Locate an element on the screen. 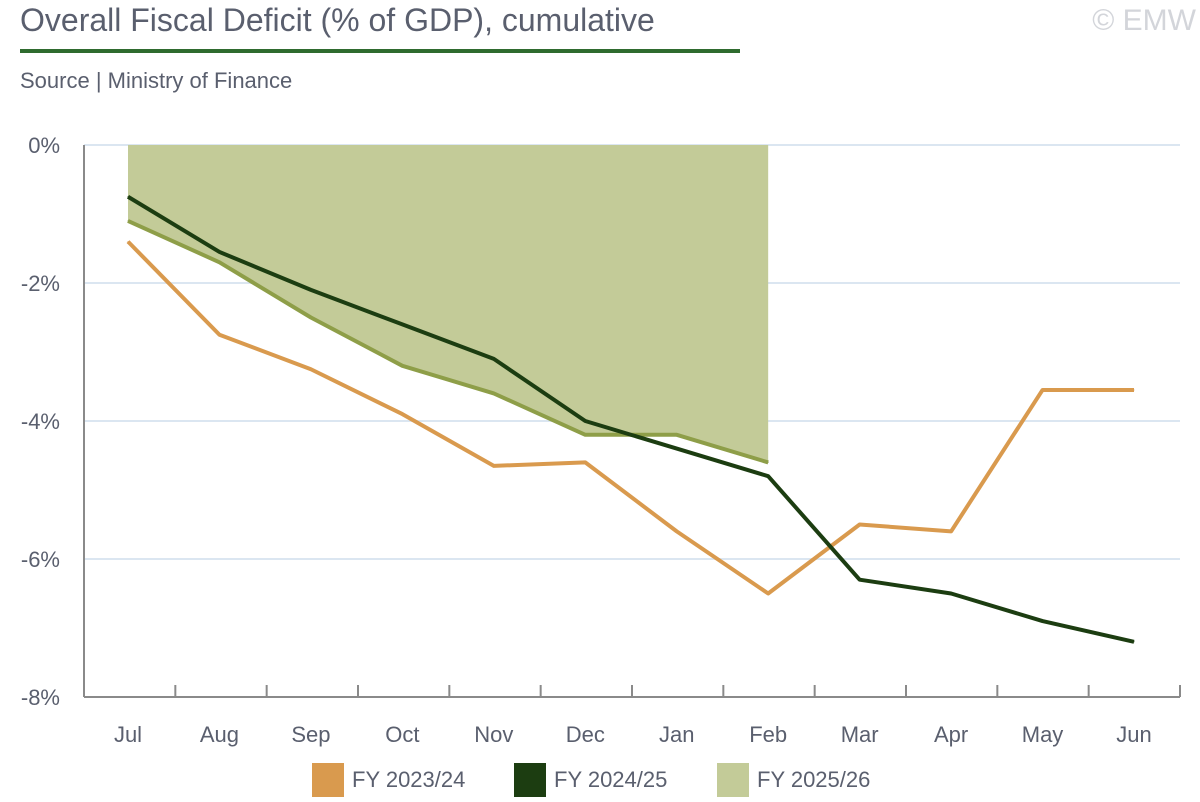  legend: FY 2023/24 FY 2024/25 FY 2025/26 is located at coordinates (600, 782).